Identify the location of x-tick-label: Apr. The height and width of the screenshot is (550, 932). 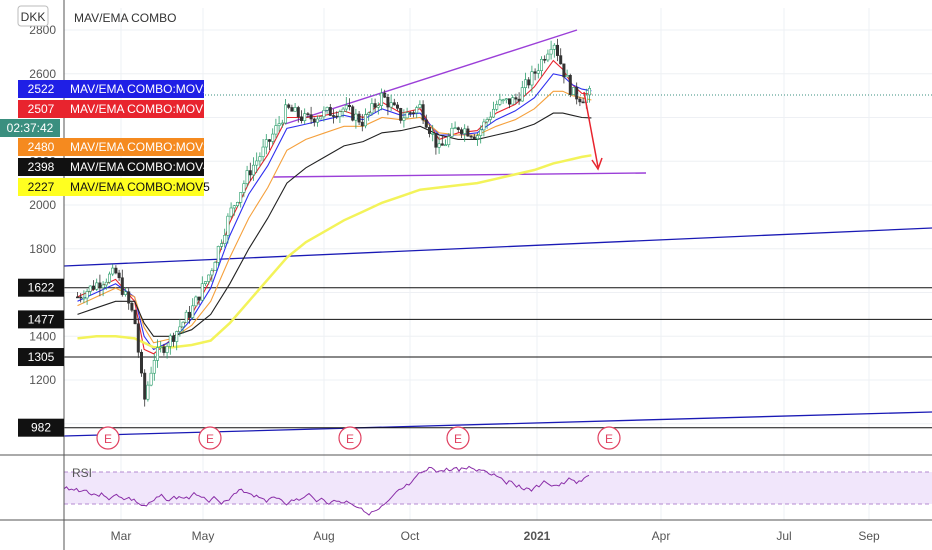
(661, 536).